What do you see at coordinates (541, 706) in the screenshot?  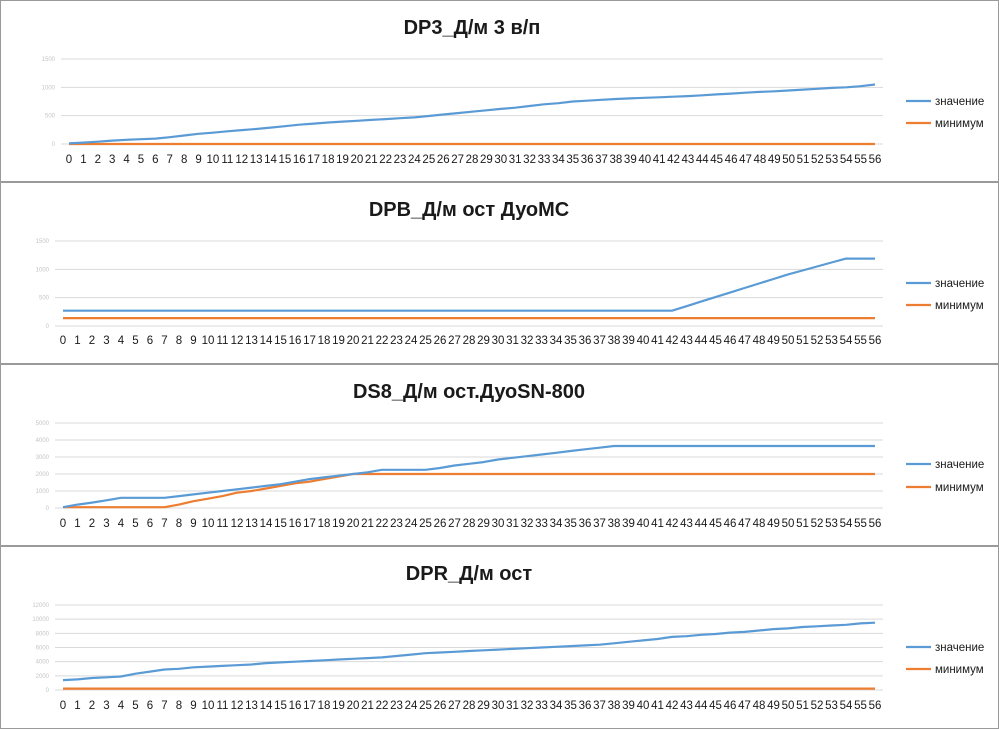 I see `x-tick-label: 33` at bounding box center [541, 706].